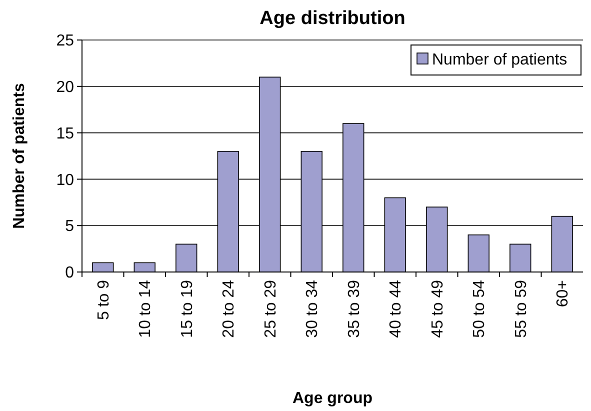  I want to click on x-tick-label: 20 to 24, so click(229, 309).